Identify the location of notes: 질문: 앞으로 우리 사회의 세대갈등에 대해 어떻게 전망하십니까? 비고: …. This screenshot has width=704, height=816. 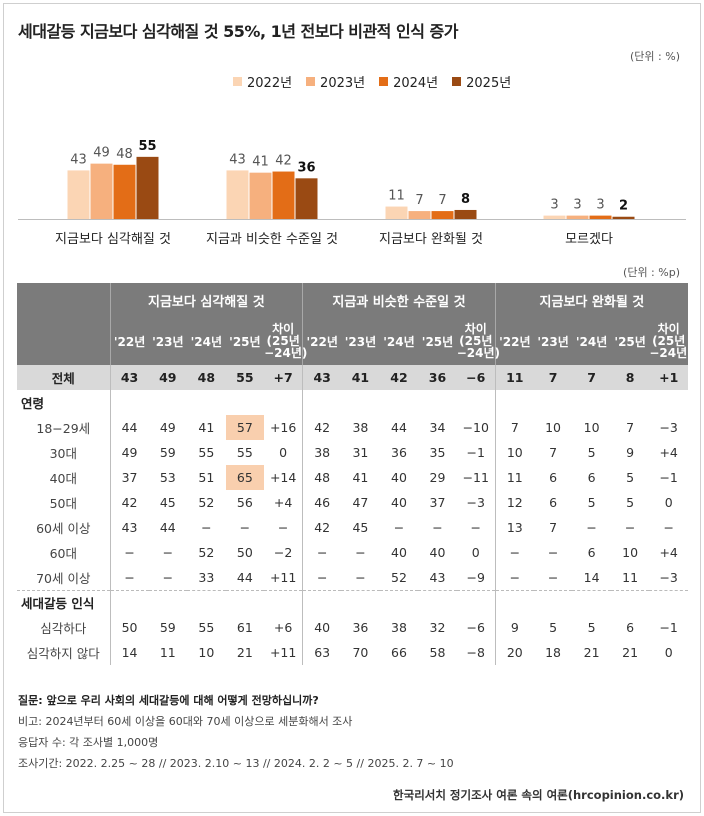
(236, 732).